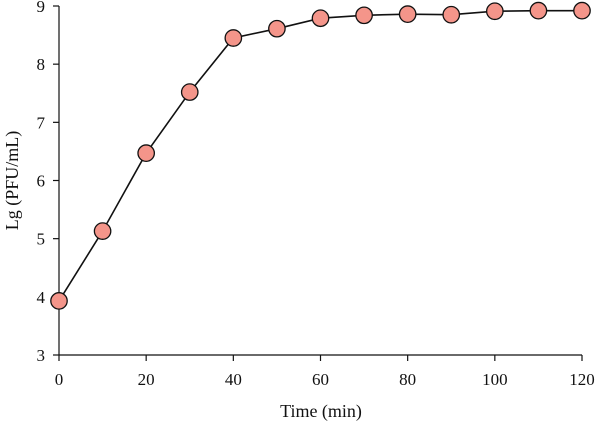 This screenshot has height=429, width=600. What do you see at coordinates (233, 379) in the screenshot?
I see `x-tick-label: 40` at bounding box center [233, 379].